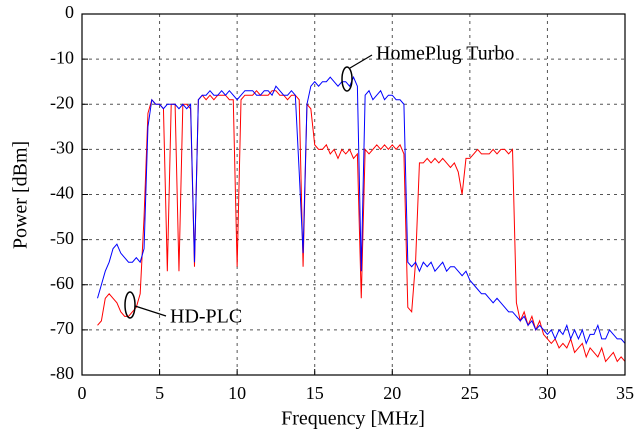 This screenshot has width=641, height=440. What do you see at coordinates (62, 102) in the screenshot?
I see `y-tick-label: -20` at bounding box center [62, 102].